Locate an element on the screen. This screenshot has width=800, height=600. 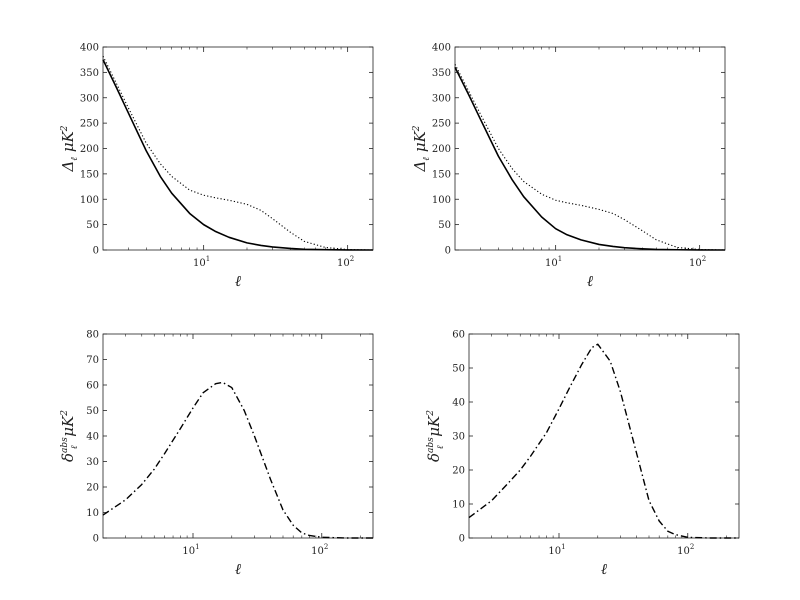
y-tick-label: 70 is located at coordinates (92, 360).